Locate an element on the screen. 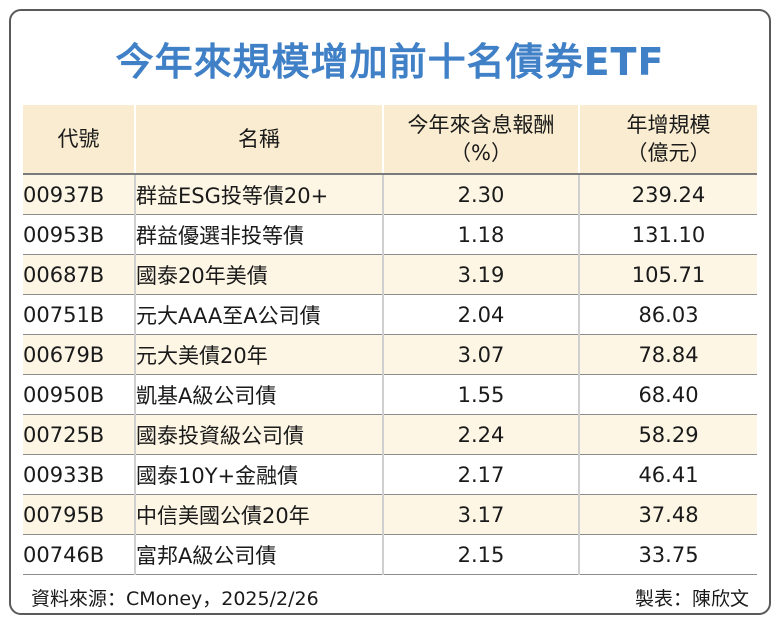  cell-name: 群益優選非投等債 is located at coordinates (259, 234).